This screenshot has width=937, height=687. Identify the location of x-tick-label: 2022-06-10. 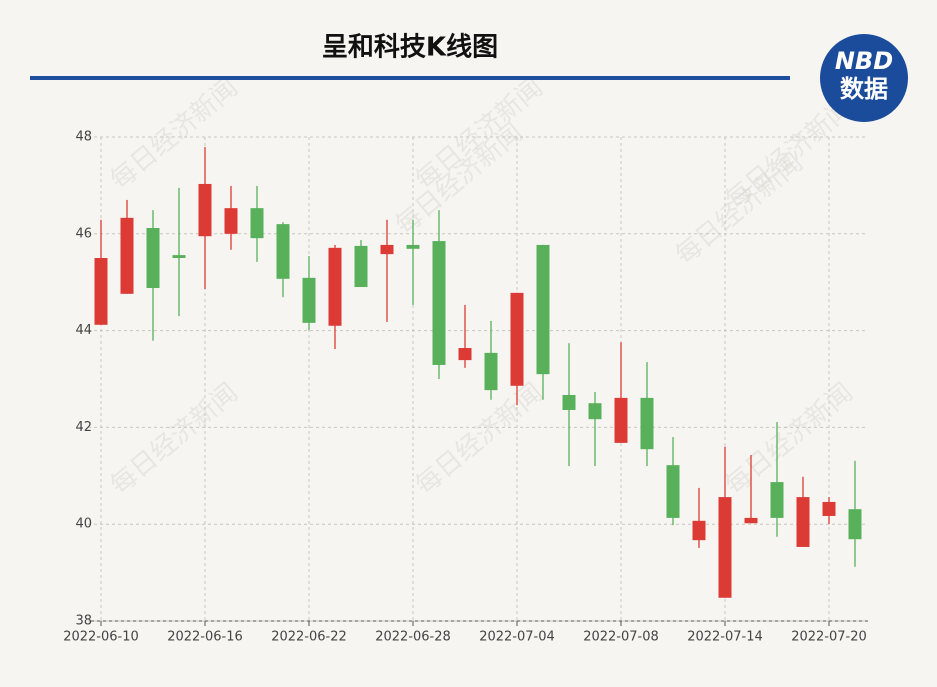
(101, 637).